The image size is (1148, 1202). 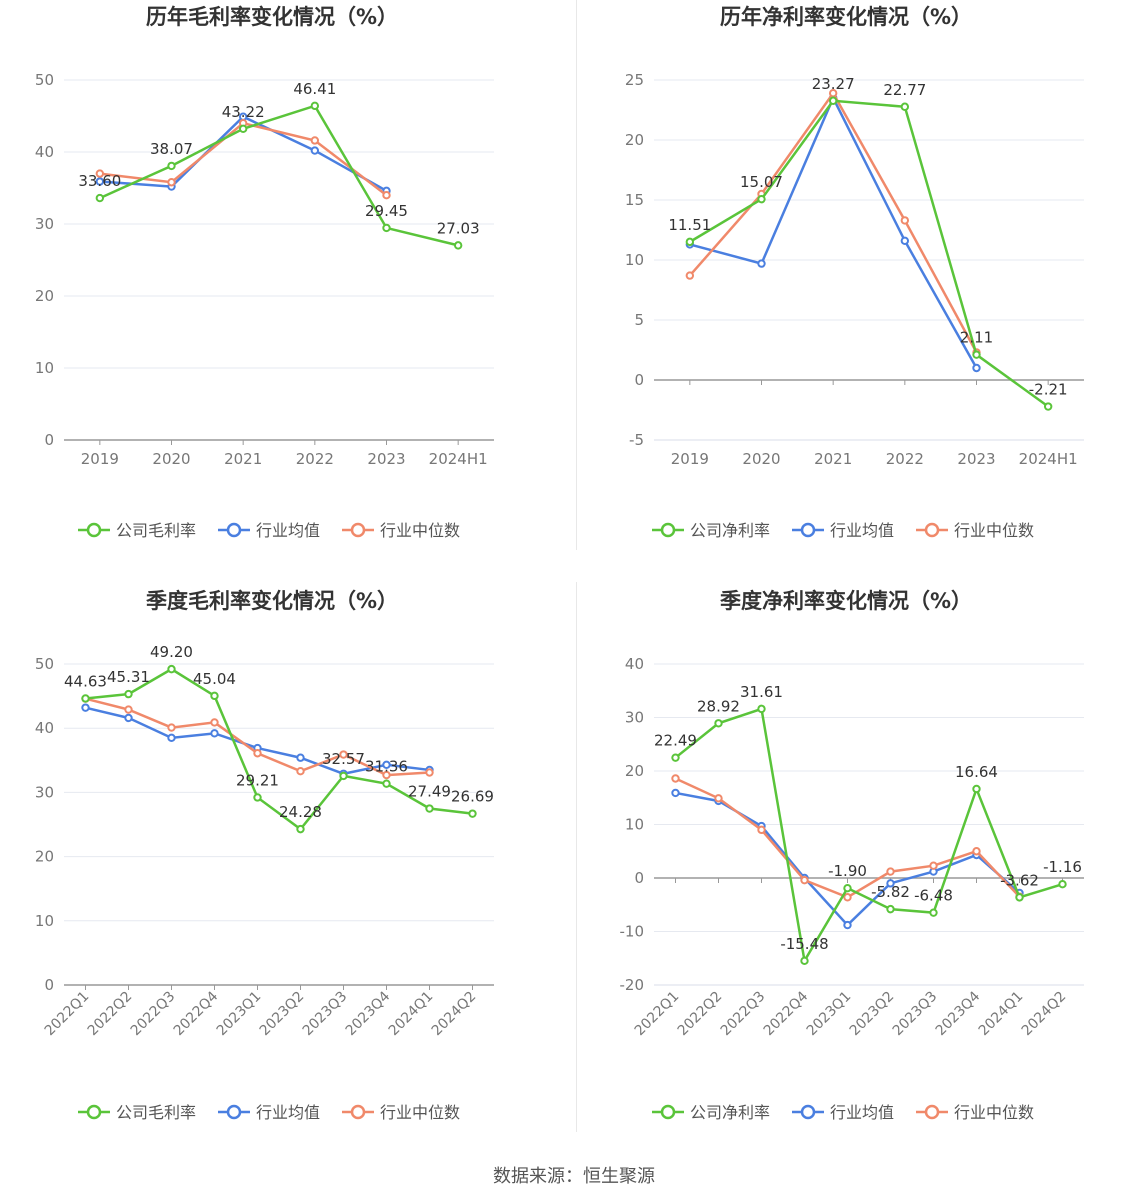 What do you see at coordinates (786, 1013) in the screenshot?
I see `x-tick-label: 2022Q4` at bounding box center [786, 1013].